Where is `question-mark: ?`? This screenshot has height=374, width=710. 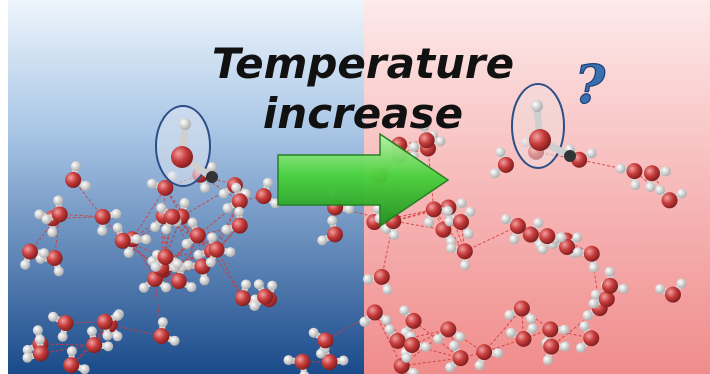
question-mark: ? is located at coordinates (590, 85).